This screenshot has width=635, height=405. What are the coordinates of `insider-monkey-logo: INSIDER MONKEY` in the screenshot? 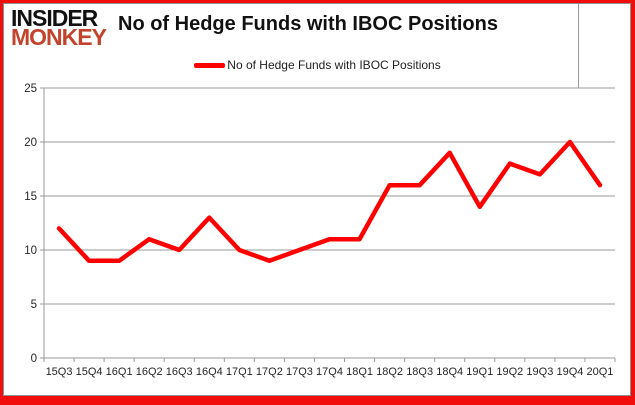 It's located at (59, 27).